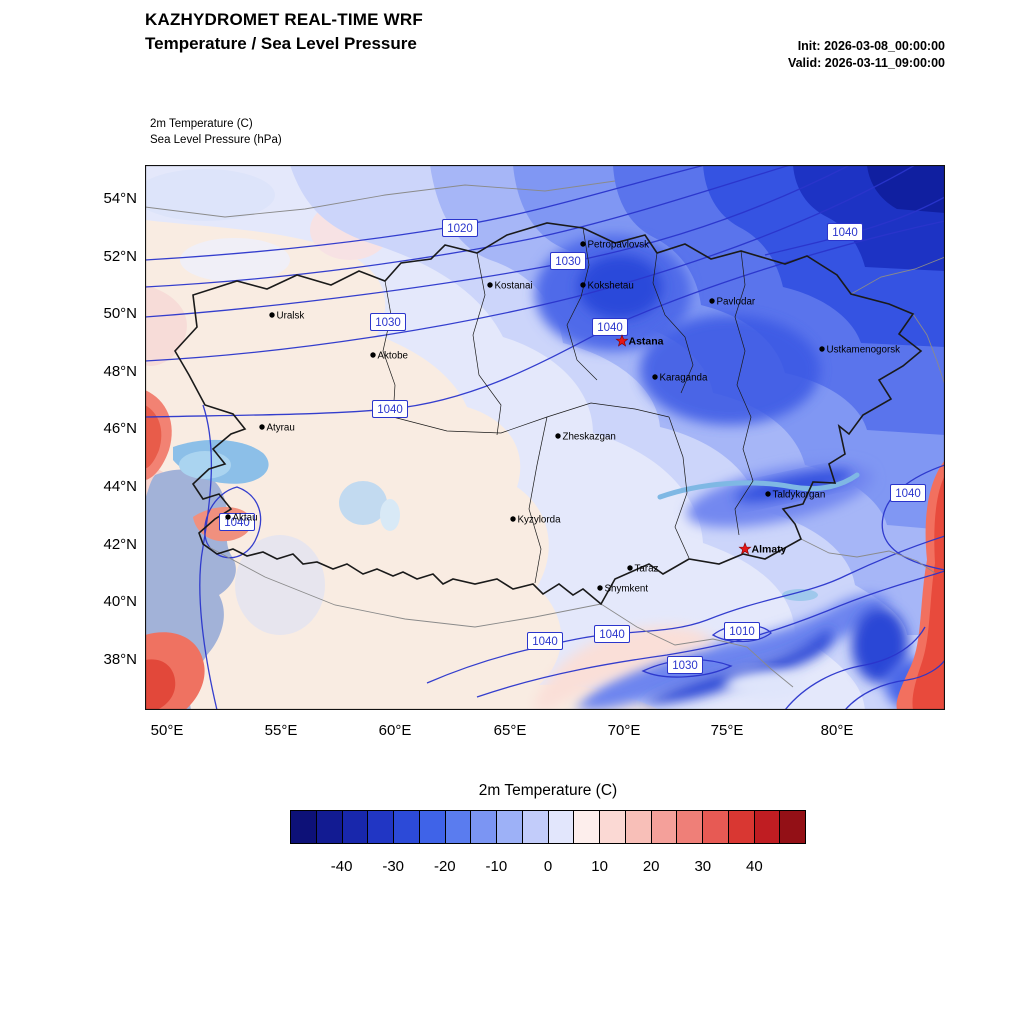 This screenshot has height=1024, width=1024. Describe the element at coordinates (622, 340) in the screenshot. I see `city-star-icon` at that location.